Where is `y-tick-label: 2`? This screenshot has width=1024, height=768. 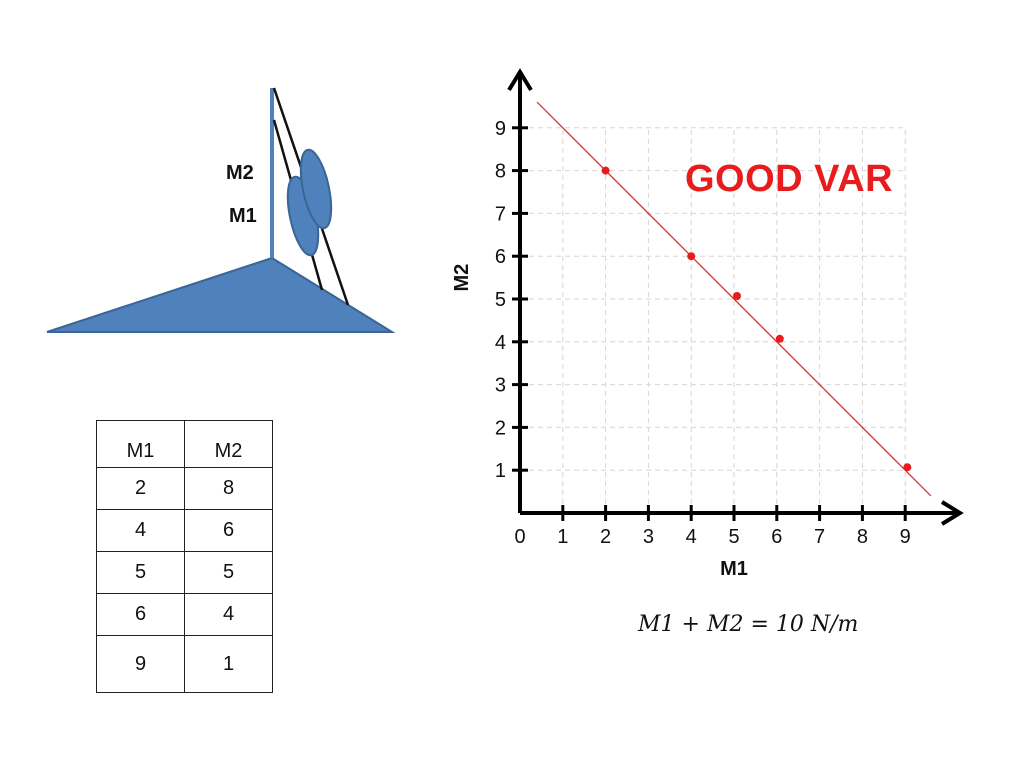
y-tick-label: 2 is located at coordinates (500, 428).